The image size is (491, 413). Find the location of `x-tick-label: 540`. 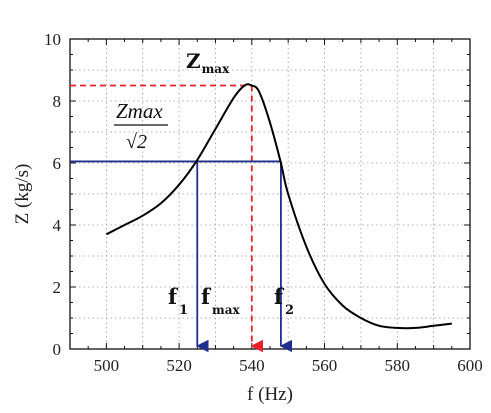

x-tick-label: 540 is located at coordinates (252, 365).